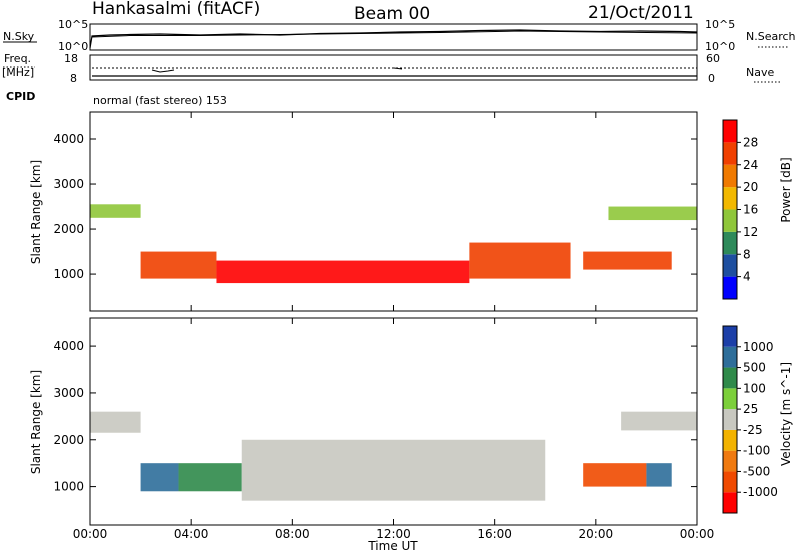 The height and width of the screenshot is (554, 800). What do you see at coordinates (191, 534) in the screenshot?
I see `x-tick-label: 04:00` at bounding box center [191, 534].